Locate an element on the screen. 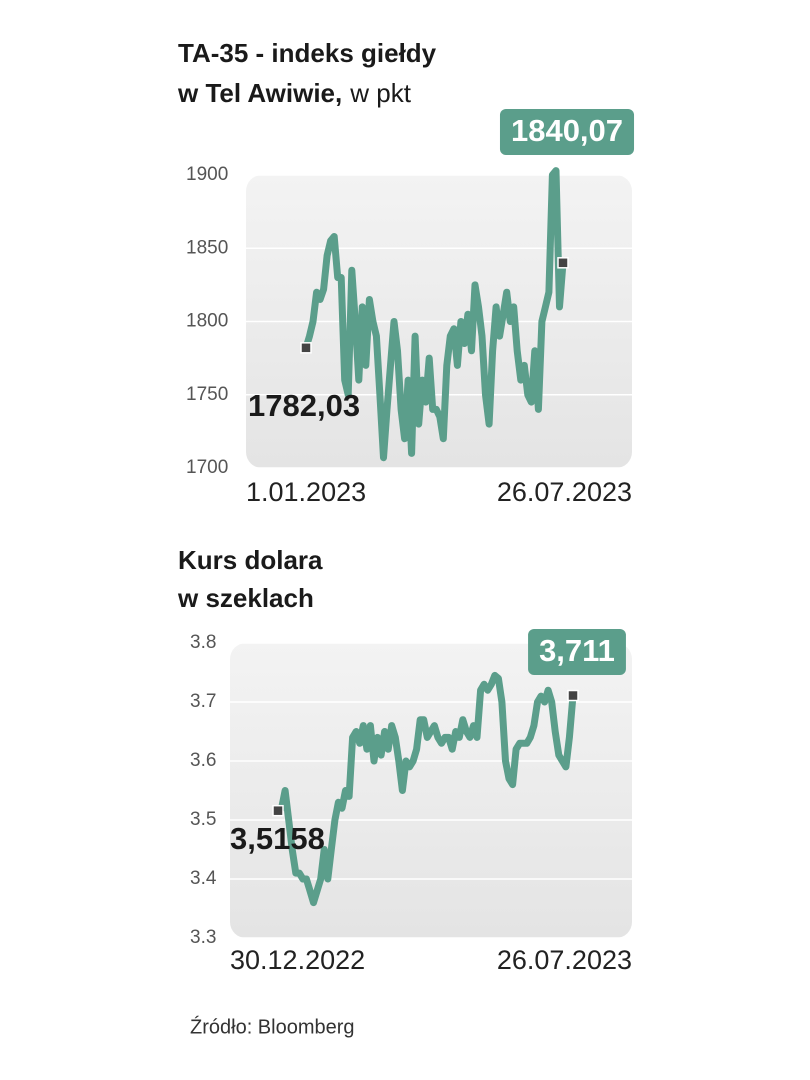  y-tick-label: 3.8 is located at coordinates (203, 642).